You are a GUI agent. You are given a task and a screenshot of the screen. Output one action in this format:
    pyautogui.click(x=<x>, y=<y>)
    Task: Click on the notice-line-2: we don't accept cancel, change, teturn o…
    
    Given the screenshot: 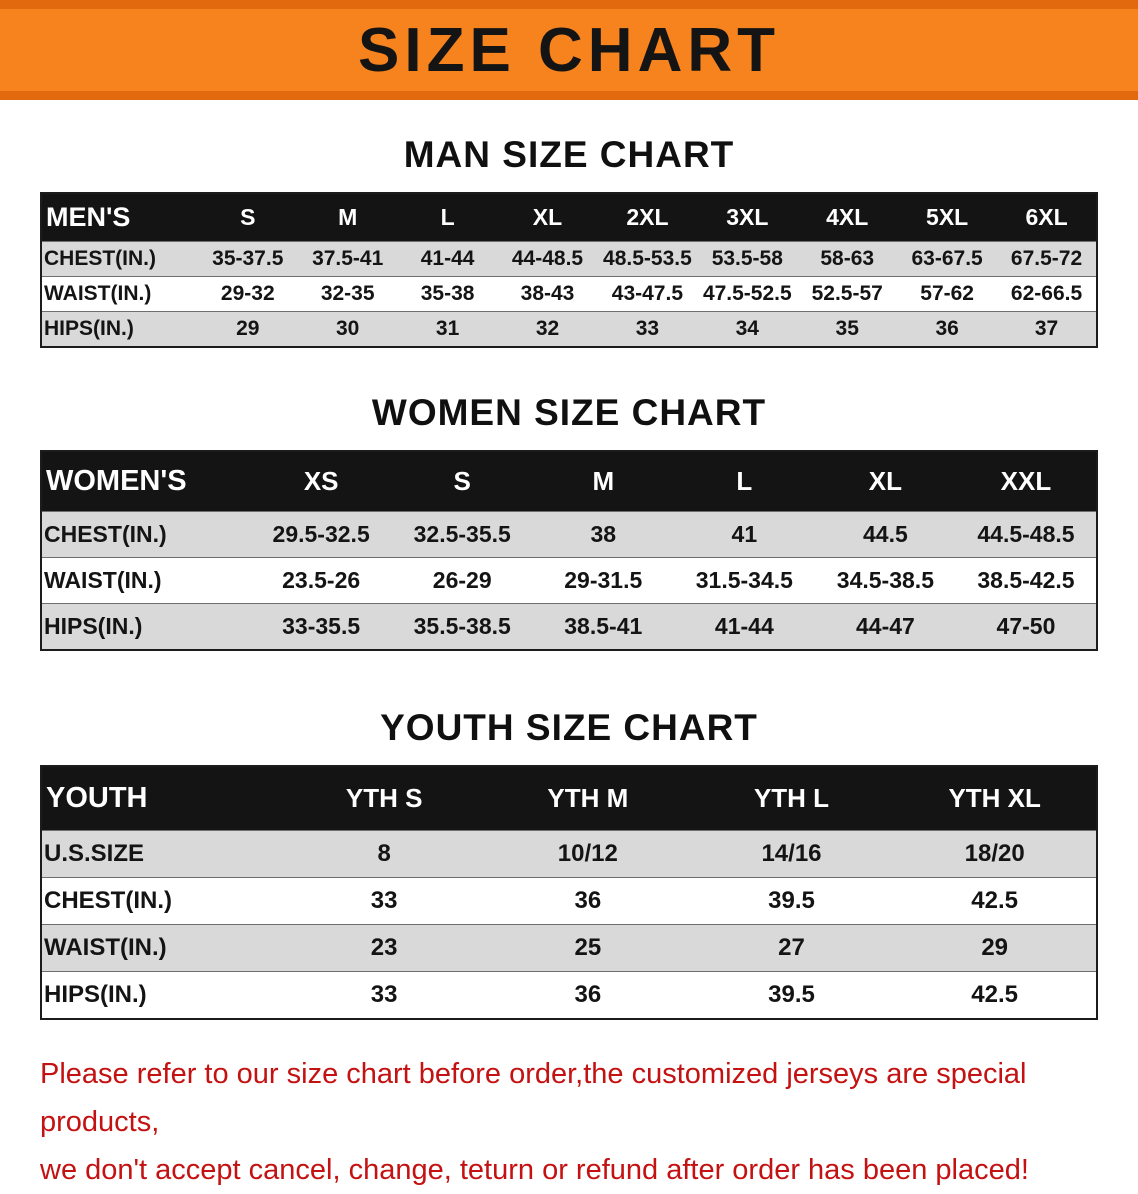 What is the action you would take?
    pyautogui.click(x=534, y=1170)
    